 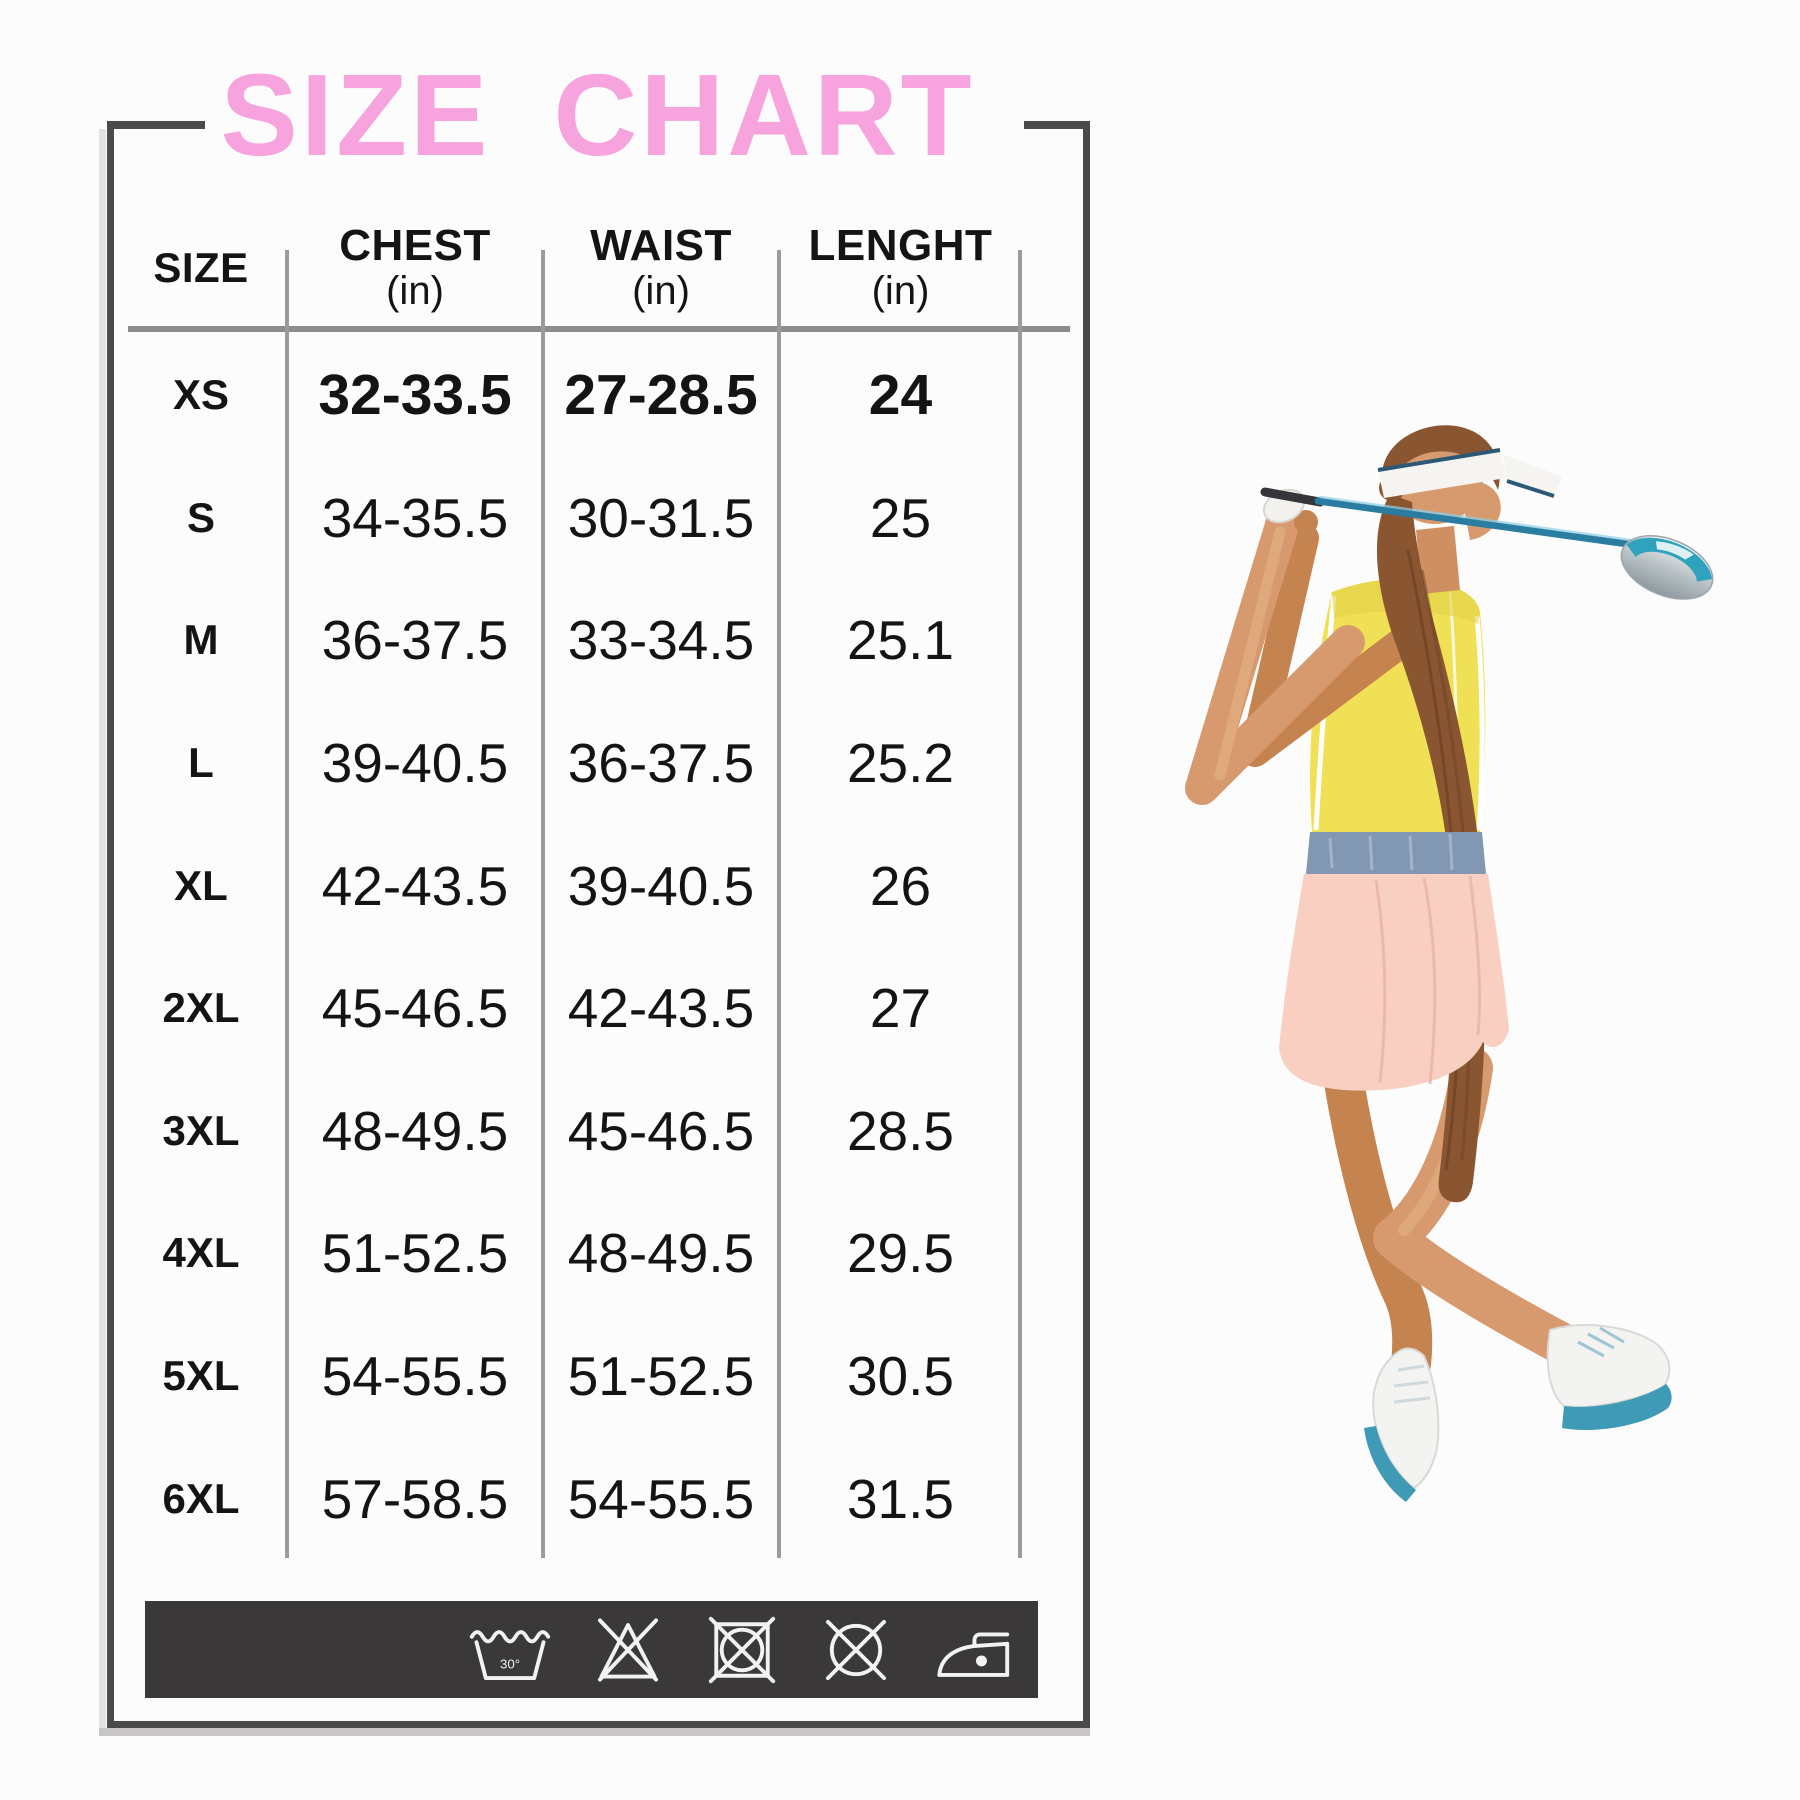 I want to click on length-cell: 28.5, so click(x=900, y=1130).